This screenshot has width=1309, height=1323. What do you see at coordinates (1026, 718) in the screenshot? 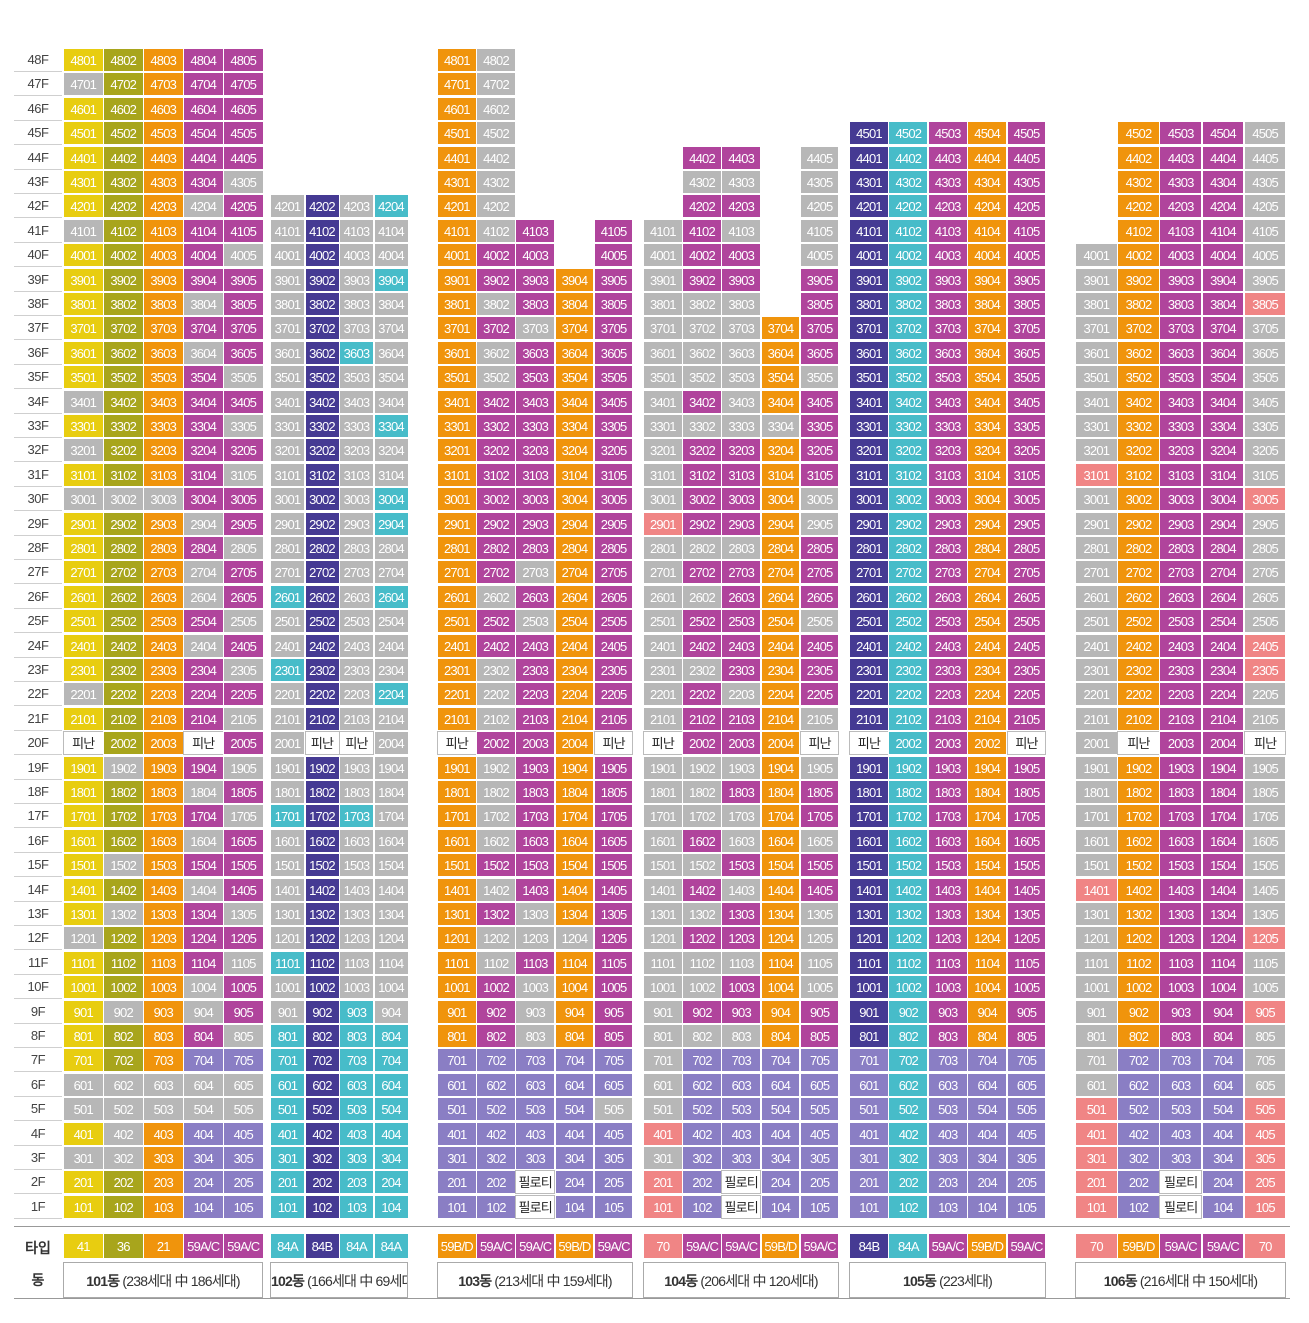
I see `unit-cell: 2105` at bounding box center [1026, 718].